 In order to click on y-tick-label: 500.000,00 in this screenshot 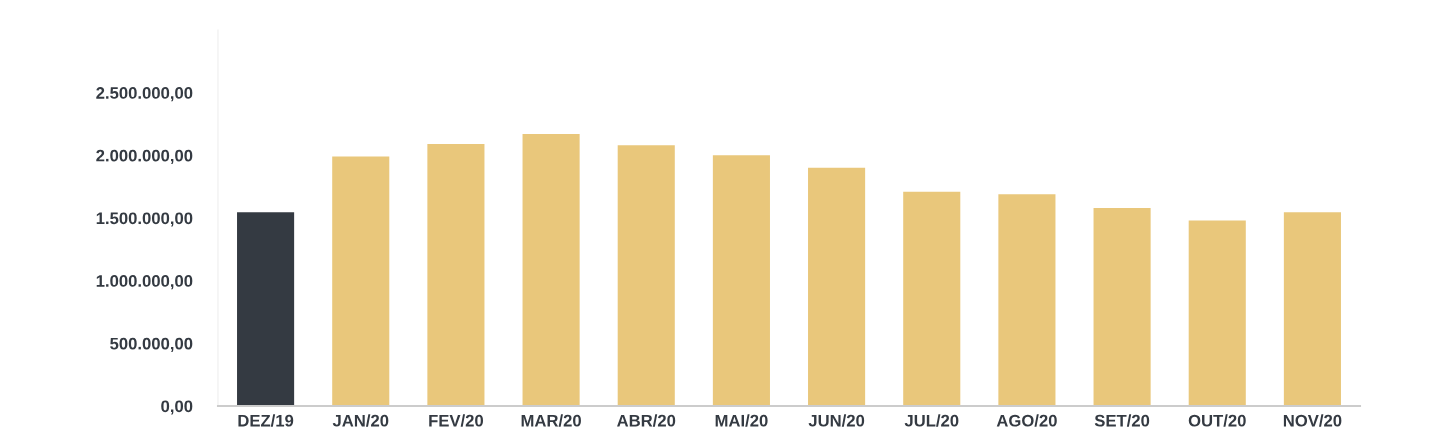, I will do `click(151, 344)`.